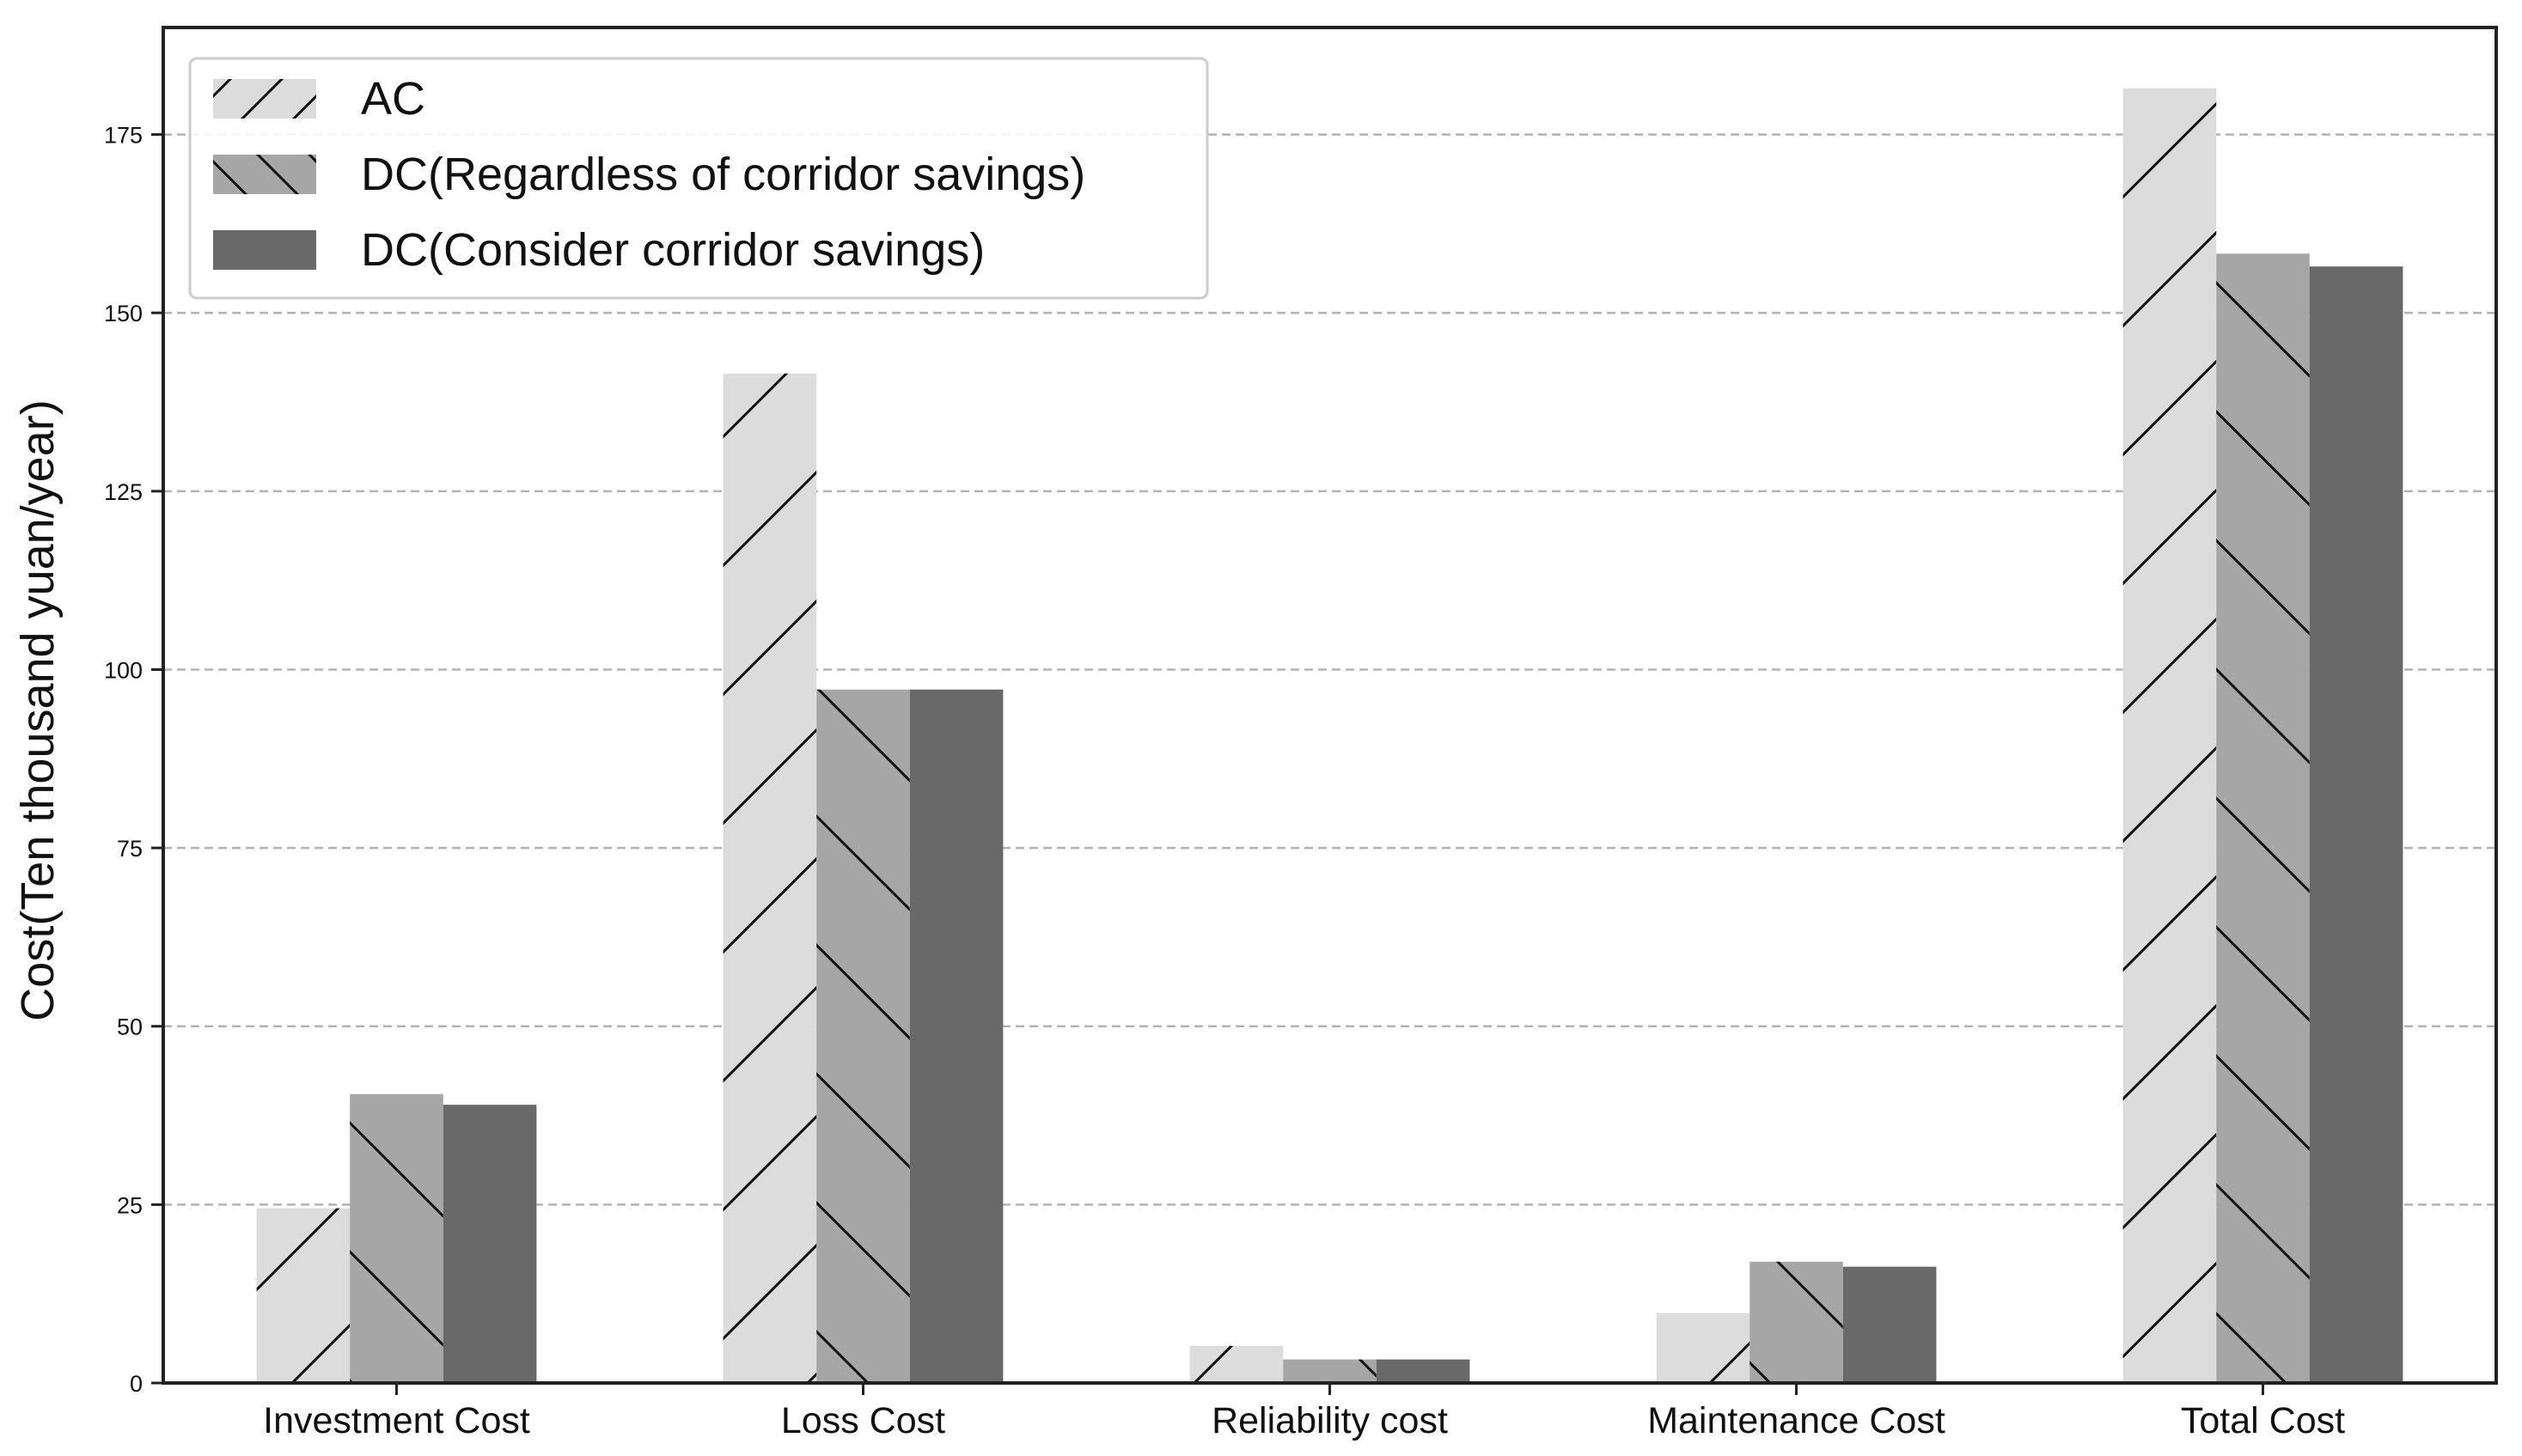 The height and width of the screenshot is (1456, 2522). I want to click on bar-ac-loss-cost-hatch, so click(770, 878).